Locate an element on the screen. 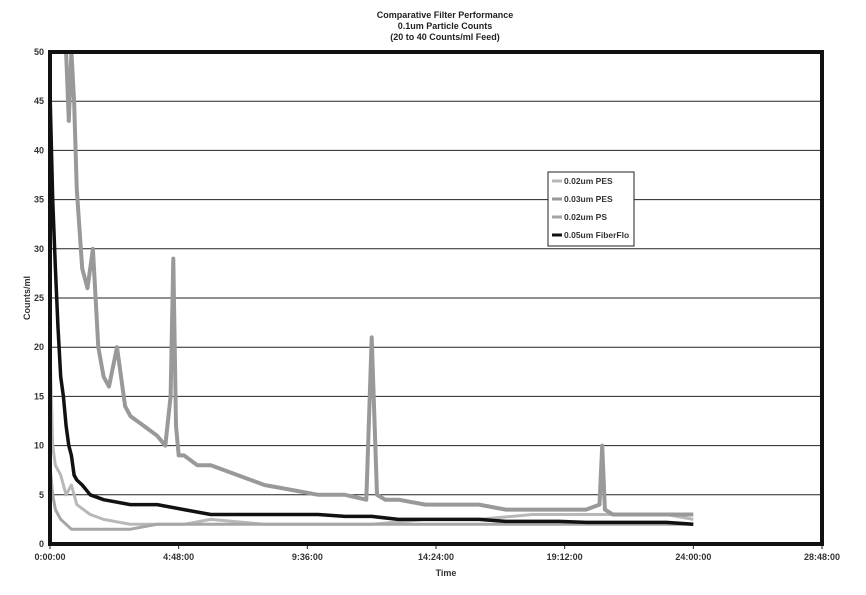 This screenshot has width=866, height=595. x-tick-label: 19:12:00 is located at coordinates (565, 557).